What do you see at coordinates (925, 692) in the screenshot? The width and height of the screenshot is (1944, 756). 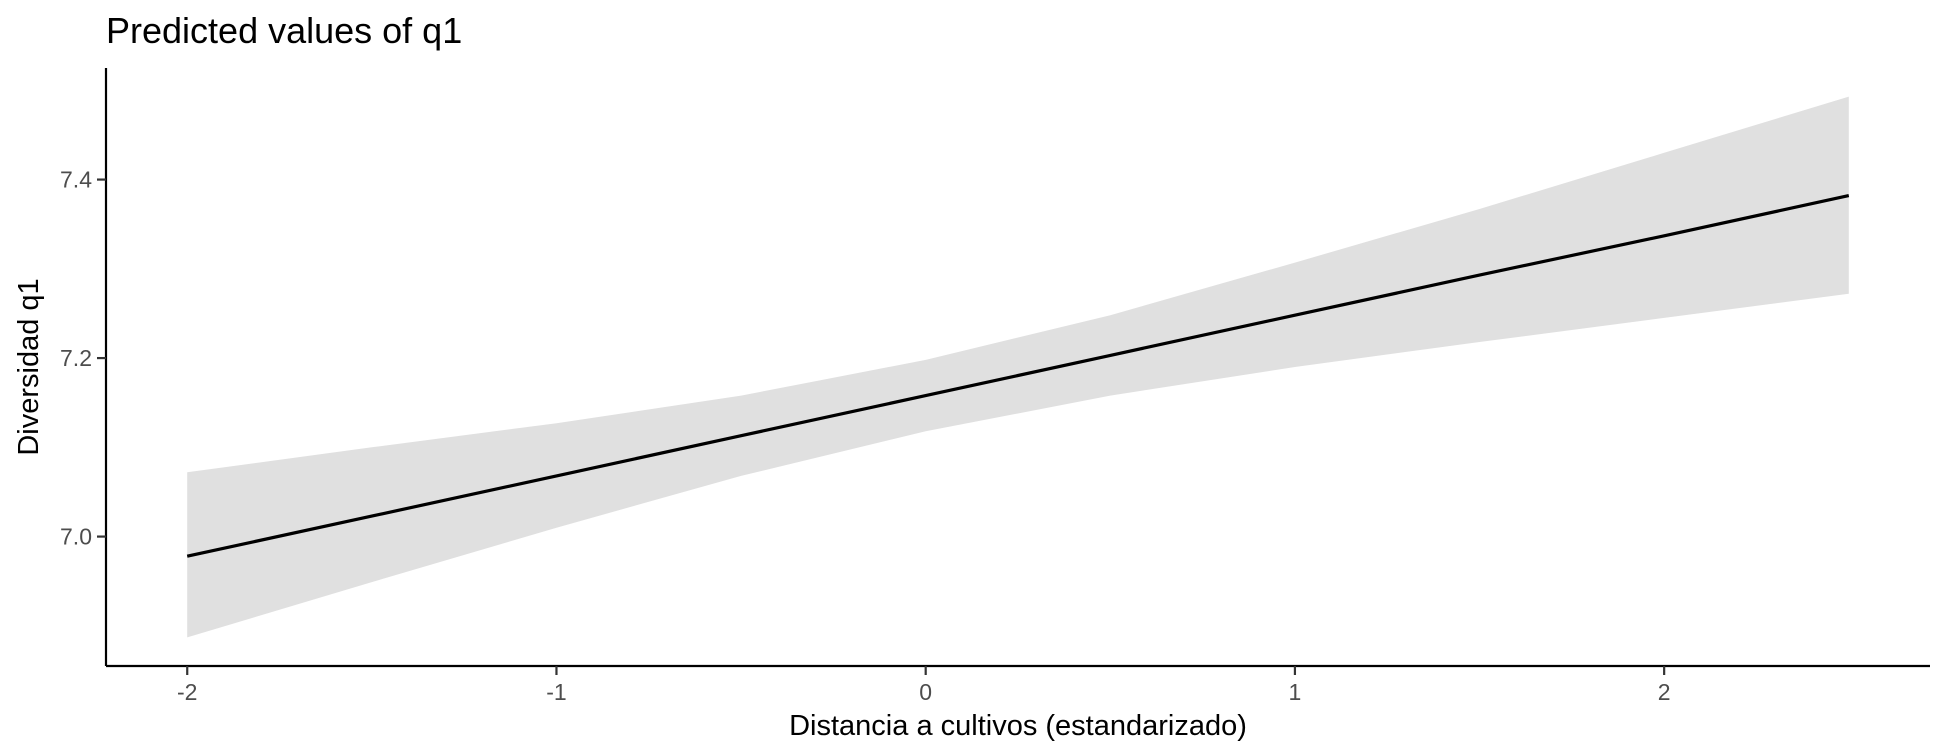 I see `x-tick-label: 0` at bounding box center [925, 692].